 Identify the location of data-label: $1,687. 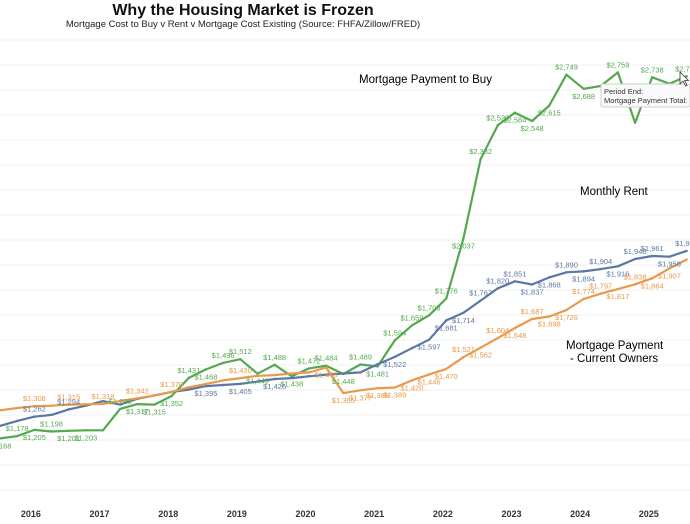
(532, 311).